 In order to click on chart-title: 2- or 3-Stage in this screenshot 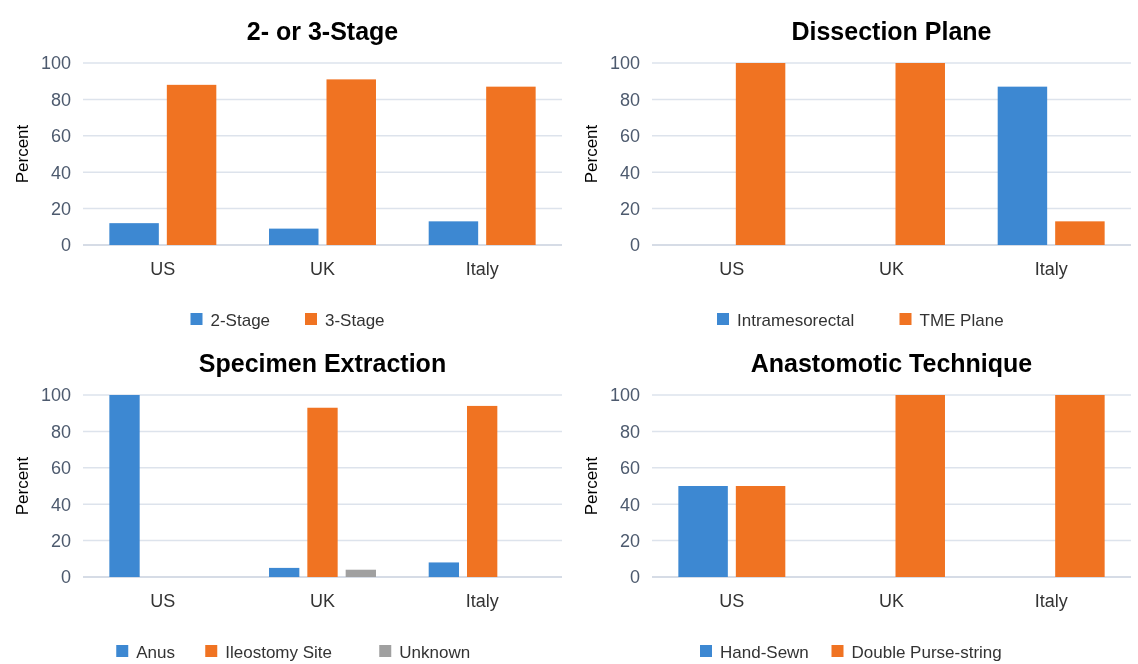, I will do `click(322, 31)`.